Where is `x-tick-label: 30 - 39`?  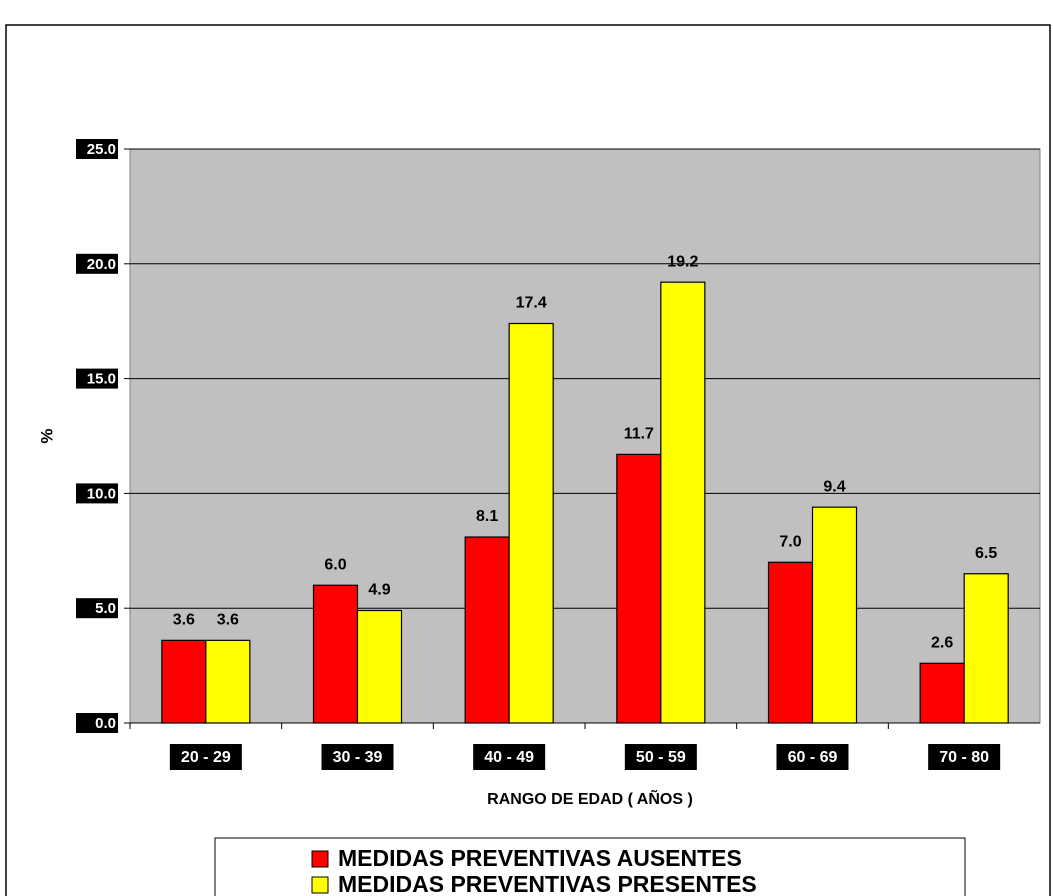 x-tick-label: 30 - 39 is located at coordinates (358, 757).